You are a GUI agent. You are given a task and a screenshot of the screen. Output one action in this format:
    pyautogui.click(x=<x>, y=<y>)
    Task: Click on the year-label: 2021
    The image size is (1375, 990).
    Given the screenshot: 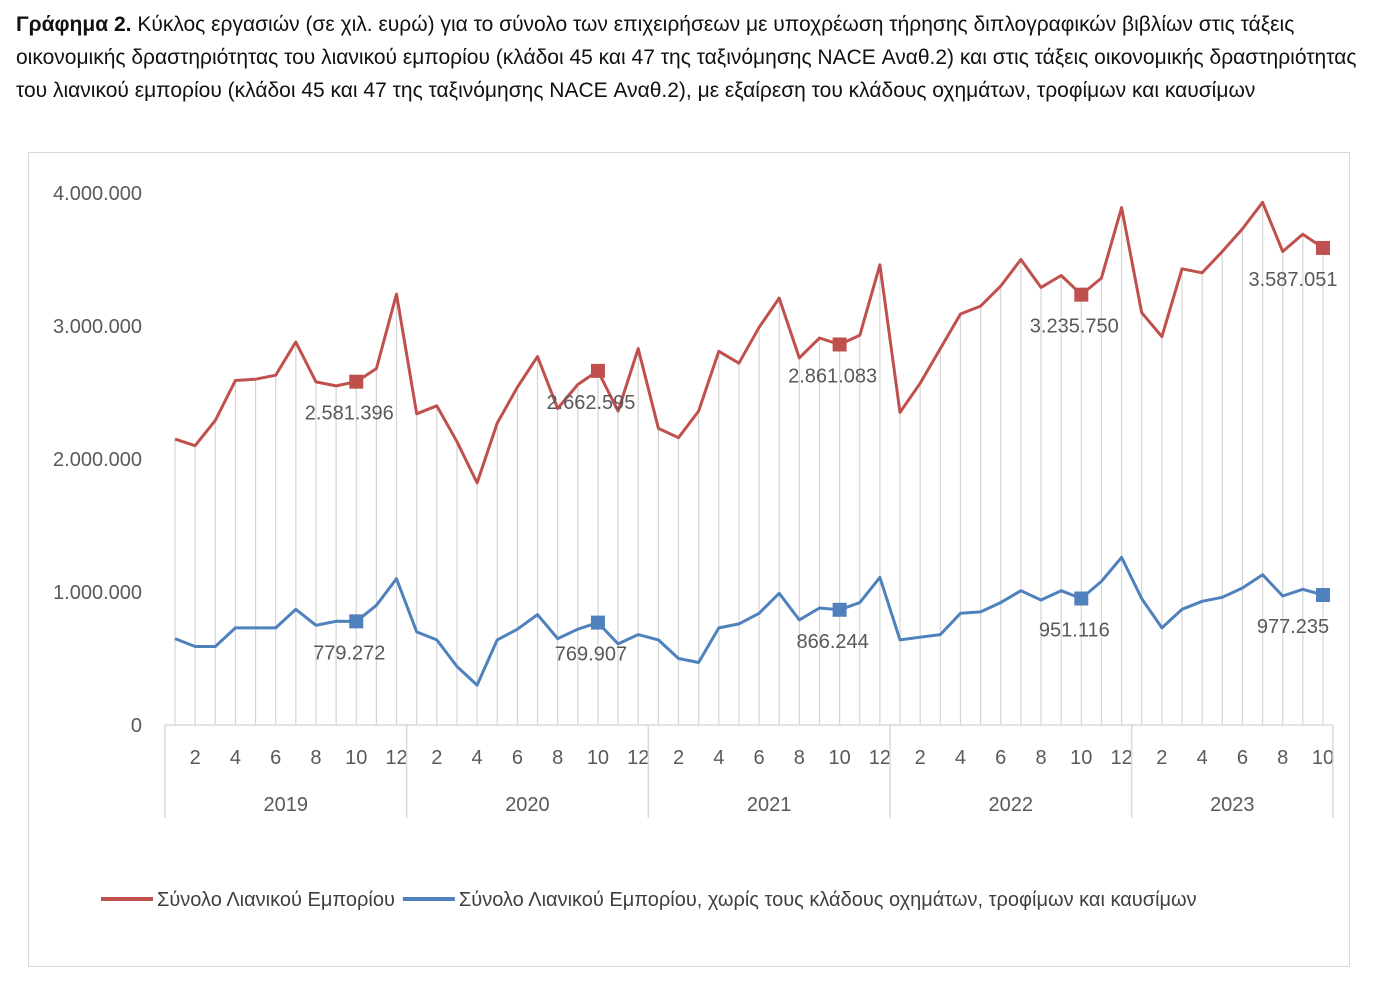 What is the action you would take?
    pyautogui.click(x=769, y=805)
    